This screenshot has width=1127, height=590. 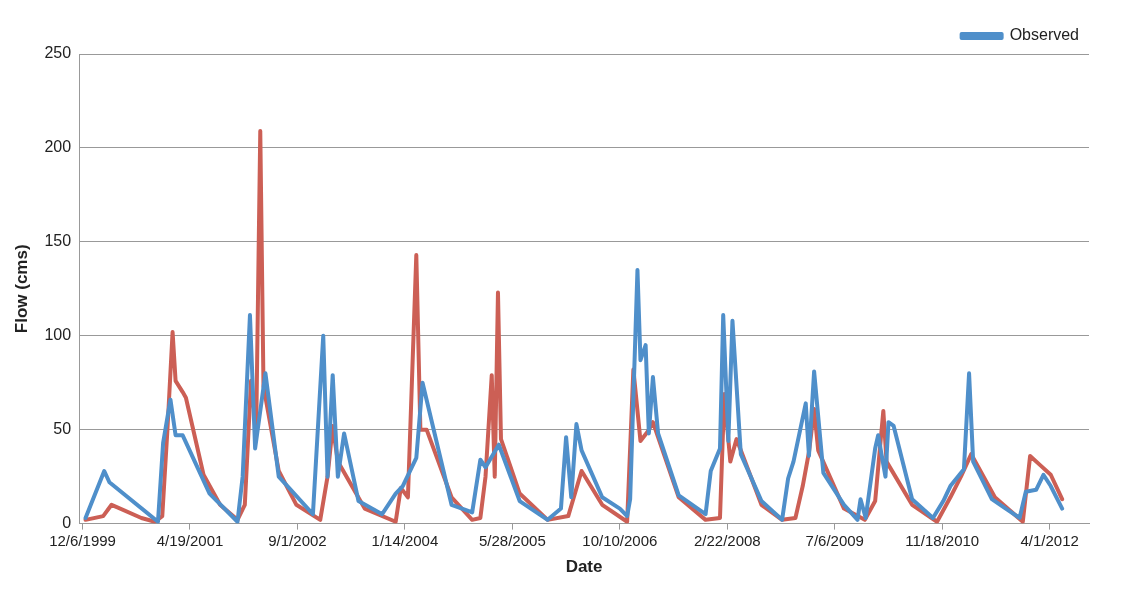 What do you see at coordinates (58, 335) in the screenshot?
I see `y-tick-label: 100` at bounding box center [58, 335].